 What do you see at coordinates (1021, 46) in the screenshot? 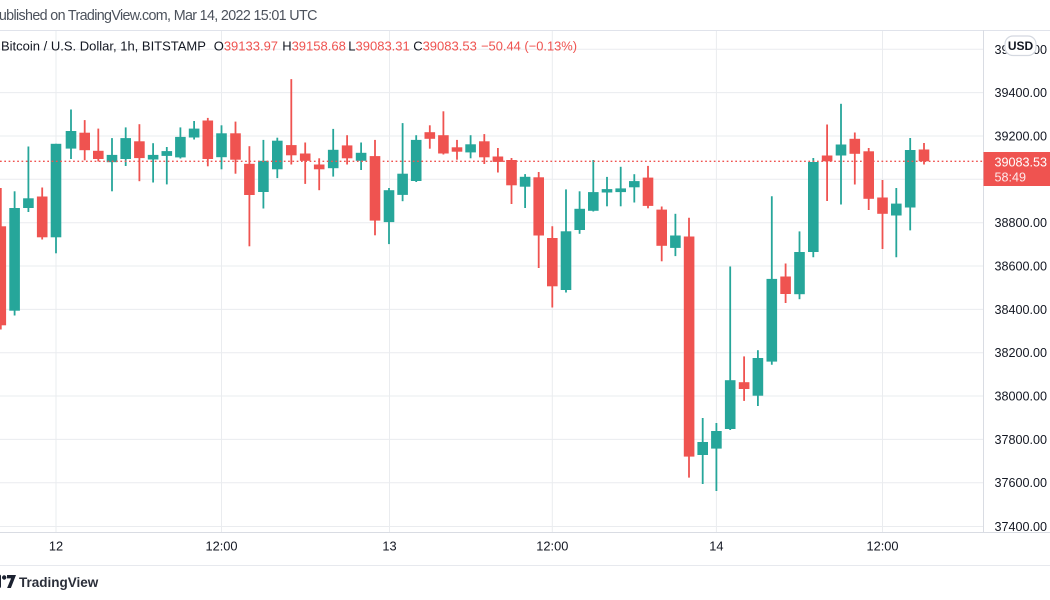
I see `svg-text: USD` at bounding box center [1021, 46].